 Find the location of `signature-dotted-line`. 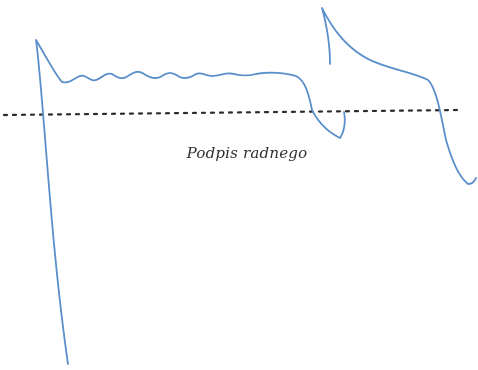

signature-dotted-line is located at coordinates (232, 112).